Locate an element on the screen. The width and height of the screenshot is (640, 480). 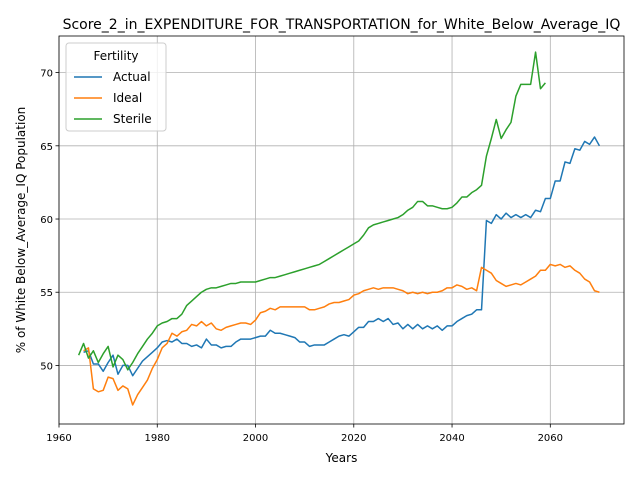
x-tick-label: 2060 is located at coordinates (550, 438).